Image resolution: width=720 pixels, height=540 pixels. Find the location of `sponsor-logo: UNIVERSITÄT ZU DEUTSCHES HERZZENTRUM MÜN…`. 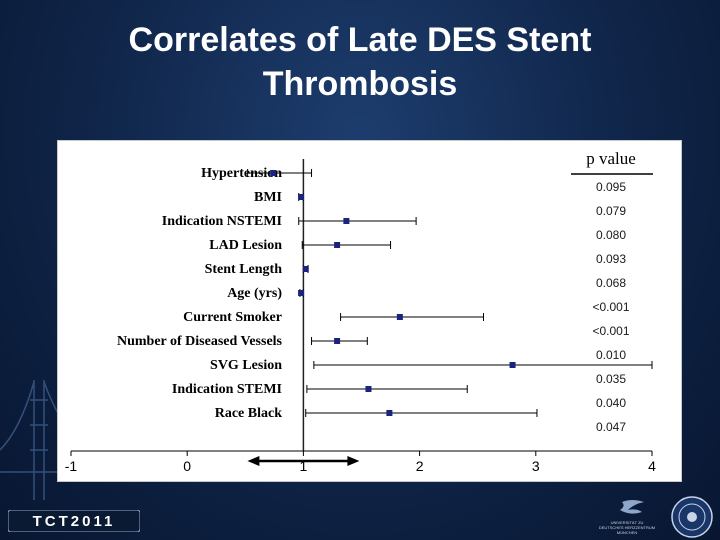

sponsor-logo: UNIVERSITÄT ZU DEUTSCHES HERZZENTRUM MÜN… is located at coordinates (627, 517).